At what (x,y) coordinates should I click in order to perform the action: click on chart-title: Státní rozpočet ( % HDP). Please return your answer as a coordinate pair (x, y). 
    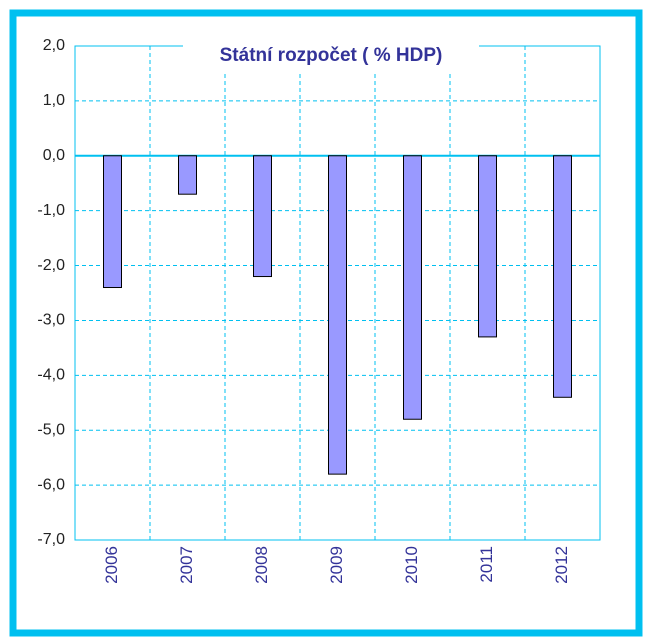
    Looking at the image, I should click on (331, 55).